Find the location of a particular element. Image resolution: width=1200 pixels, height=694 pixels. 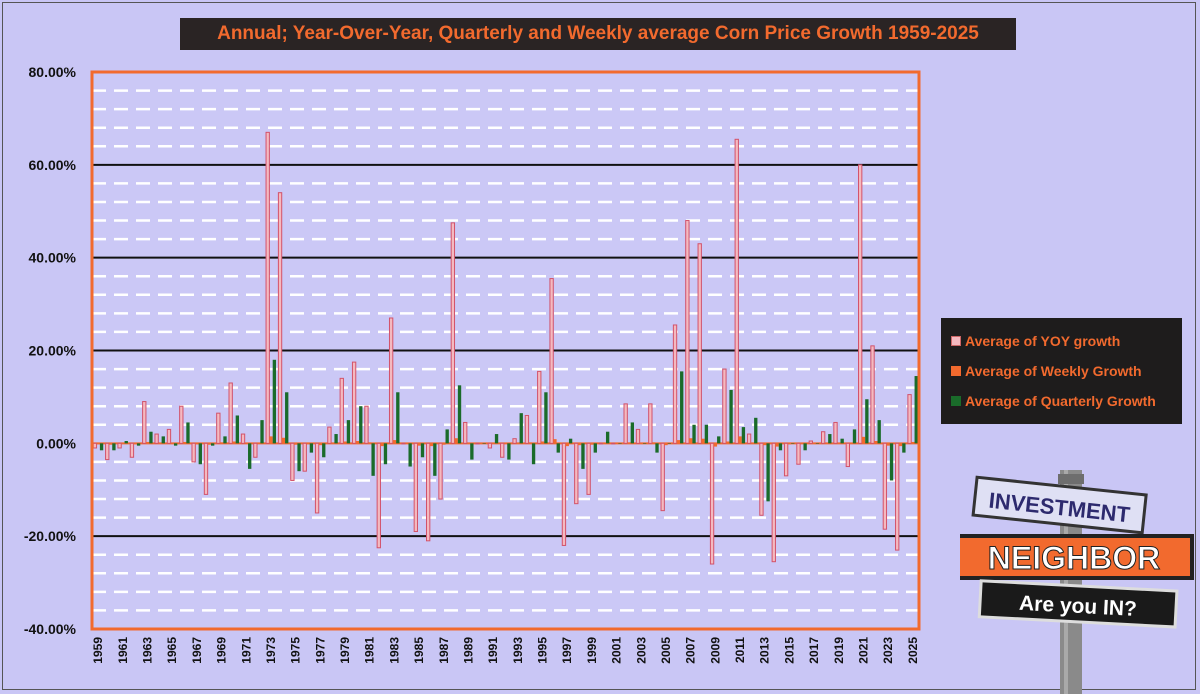

bar-weekly-2009 is located at coordinates (715, 445).